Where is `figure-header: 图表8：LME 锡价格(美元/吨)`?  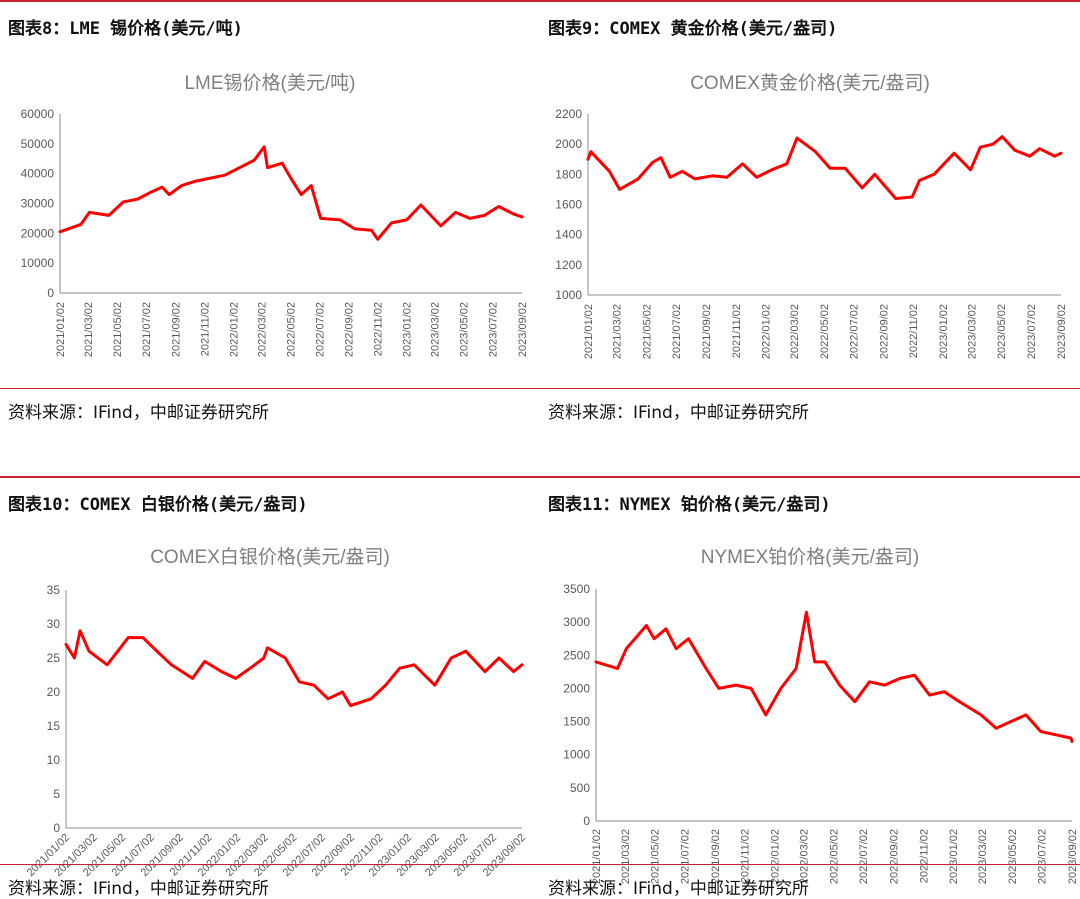 figure-header: 图表8：LME 锡价格(美元/吨) is located at coordinates (125, 29).